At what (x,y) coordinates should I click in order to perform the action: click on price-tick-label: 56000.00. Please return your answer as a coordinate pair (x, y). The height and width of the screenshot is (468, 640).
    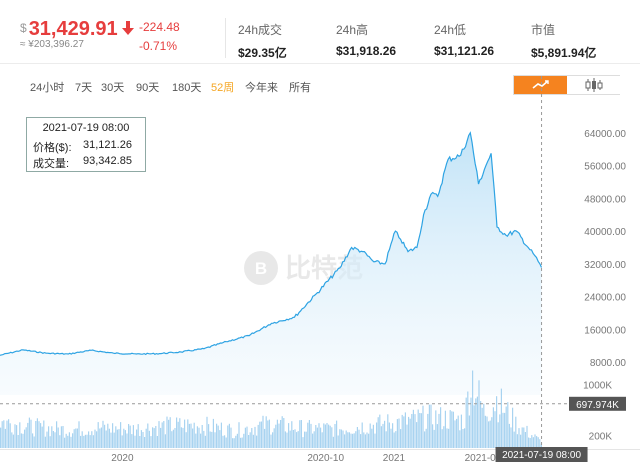
    Looking at the image, I should click on (605, 167).